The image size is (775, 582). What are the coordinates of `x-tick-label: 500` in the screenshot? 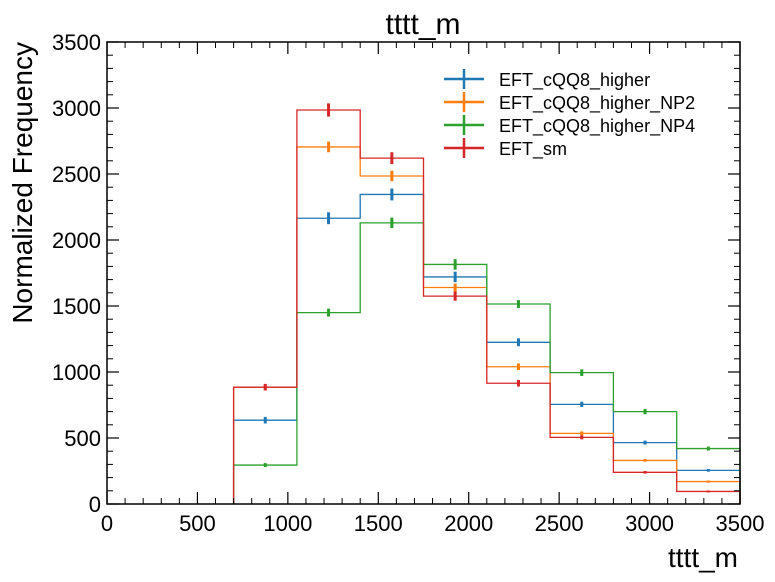 It's located at (197, 523).